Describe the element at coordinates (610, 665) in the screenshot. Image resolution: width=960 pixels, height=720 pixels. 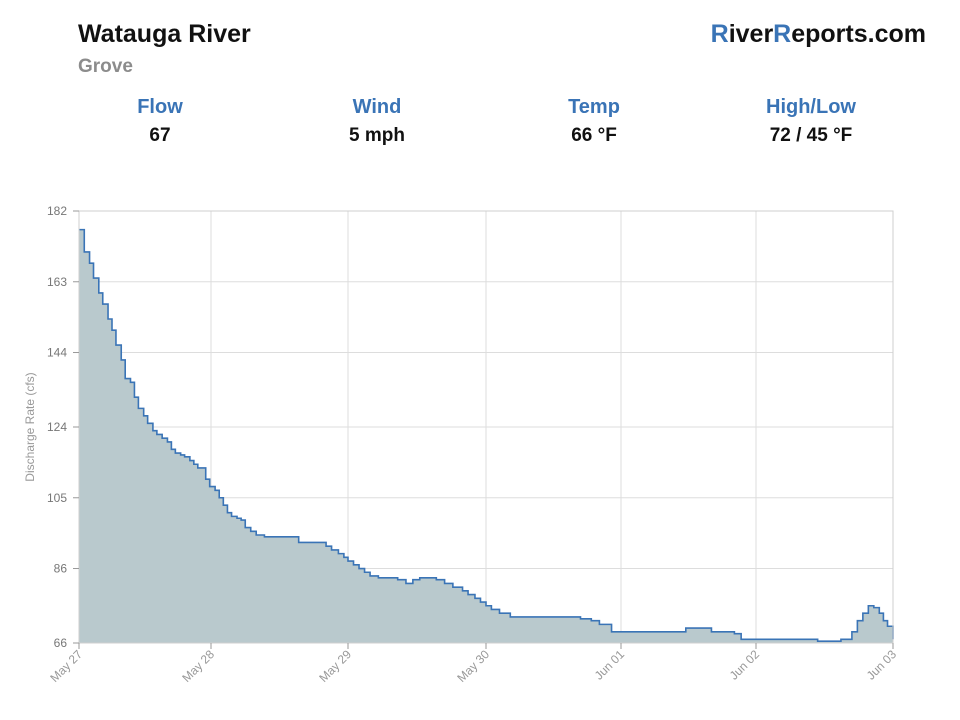
I see `x-tick-label-4: Jun 01` at that location.